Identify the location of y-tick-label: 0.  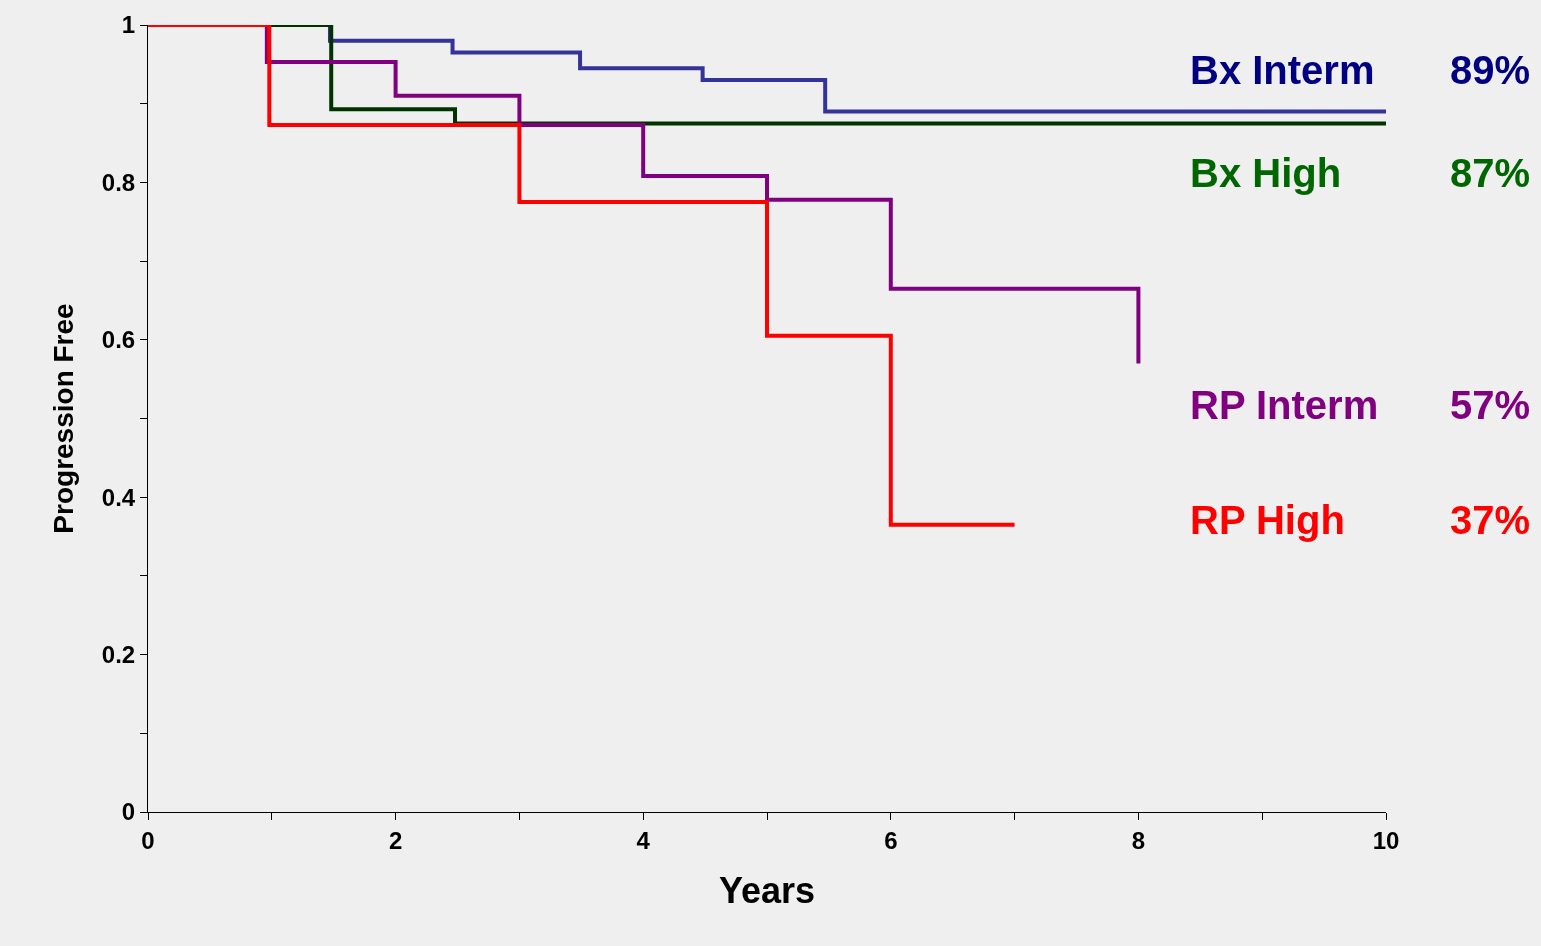
(128, 812).